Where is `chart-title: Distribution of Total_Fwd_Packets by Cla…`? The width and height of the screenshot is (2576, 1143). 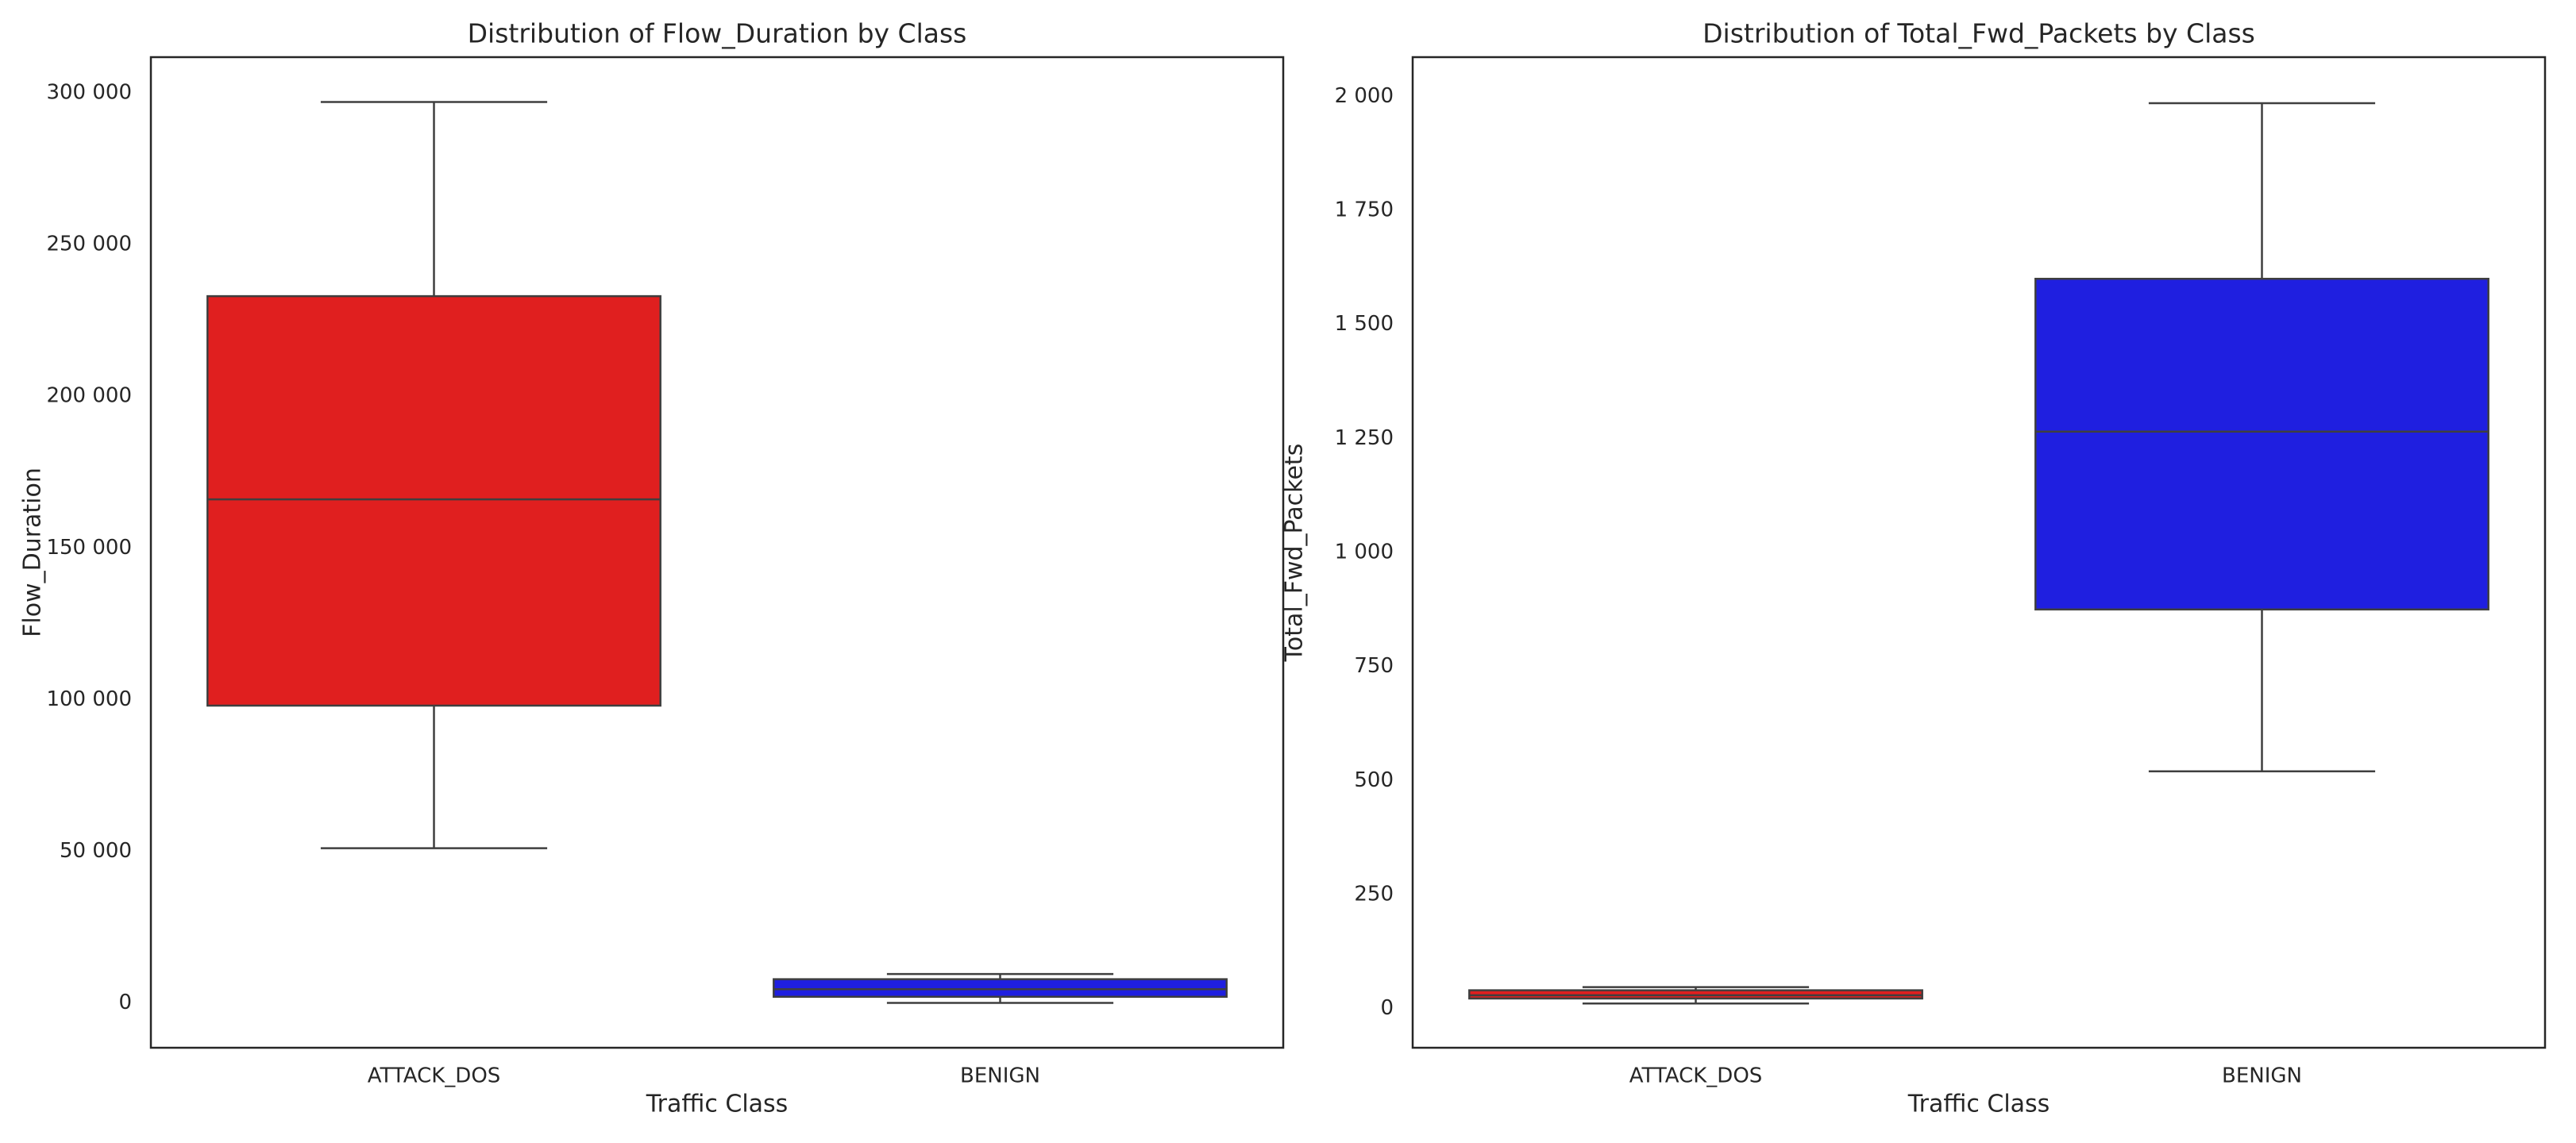
chart-title: Distribution of Total_Fwd_Packets by Cla… is located at coordinates (1979, 33).